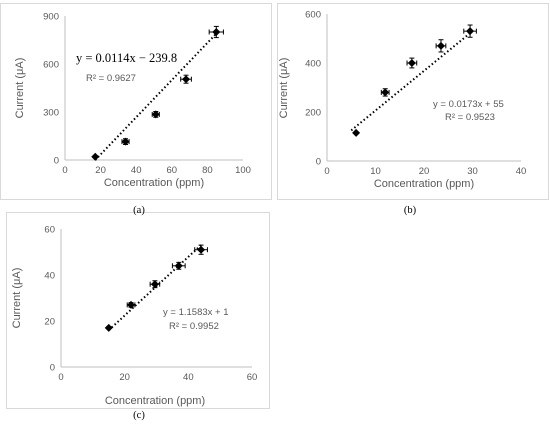 This screenshot has height=427, width=550. What do you see at coordinates (49, 276) in the screenshot?
I see `y-tick-label: 40` at bounding box center [49, 276].